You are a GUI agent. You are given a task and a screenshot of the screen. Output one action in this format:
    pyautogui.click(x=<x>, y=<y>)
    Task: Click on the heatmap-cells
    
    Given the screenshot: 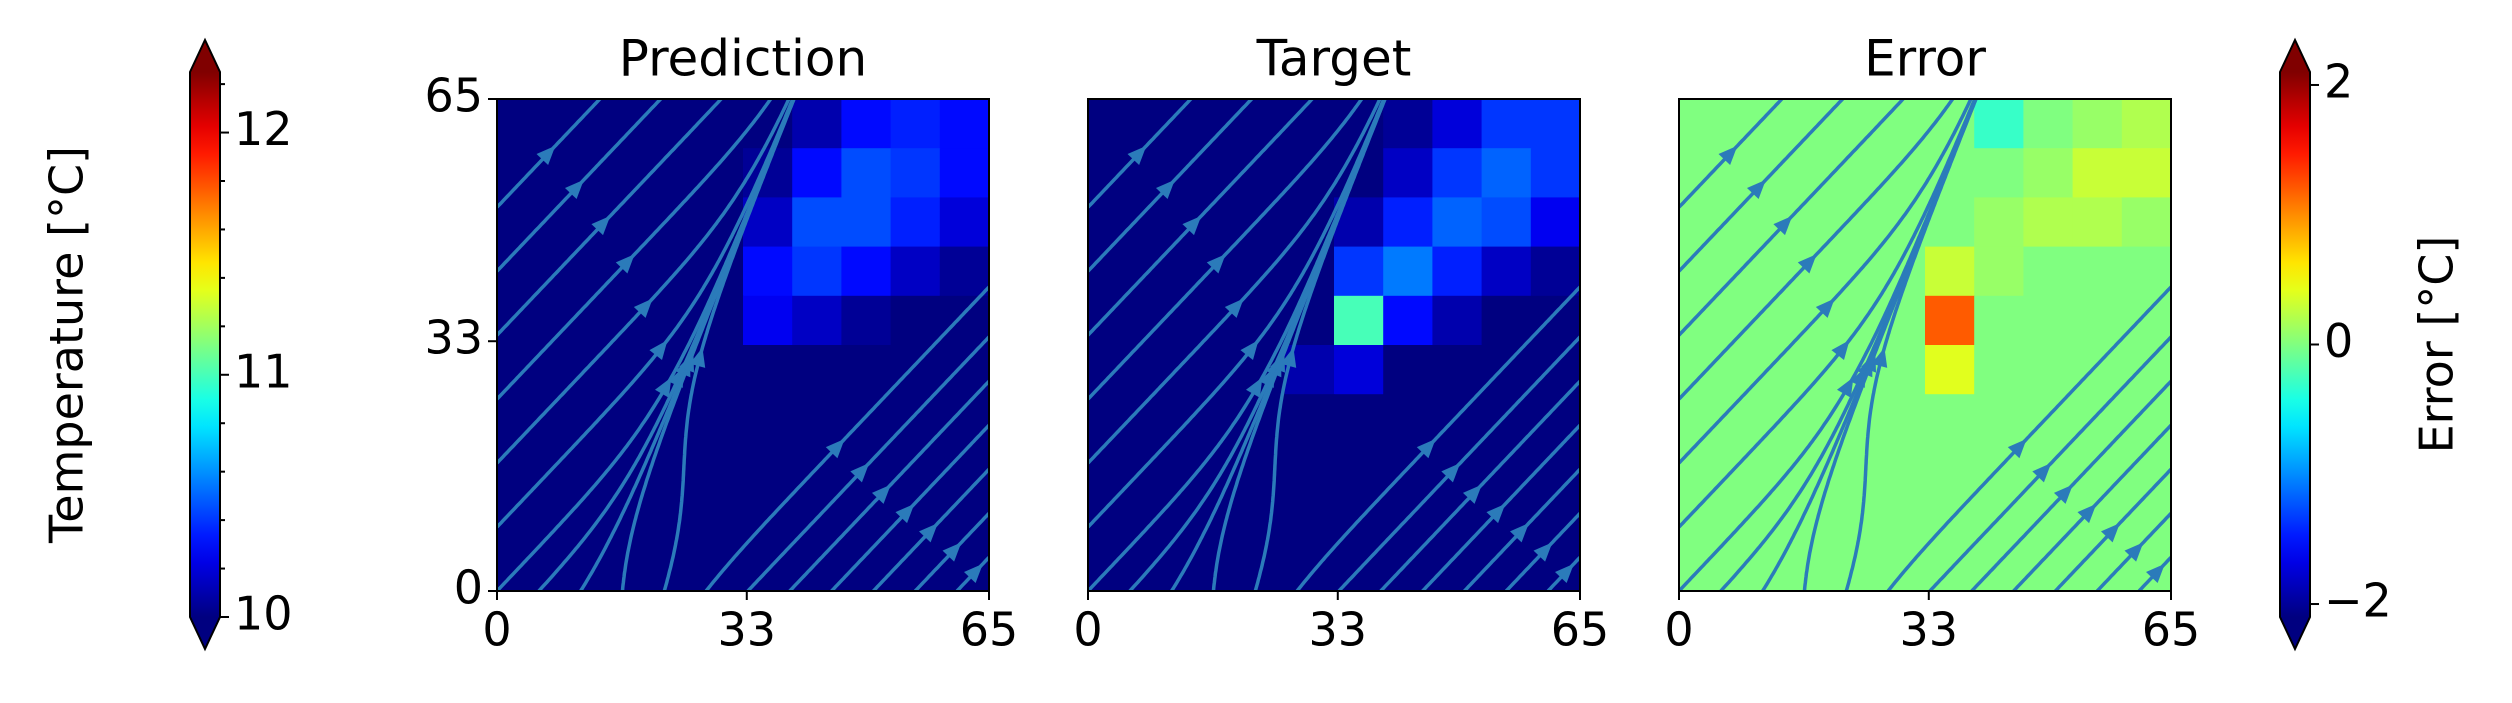 What is the action you would take?
    pyautogui.click(x=1925, y=345)
    